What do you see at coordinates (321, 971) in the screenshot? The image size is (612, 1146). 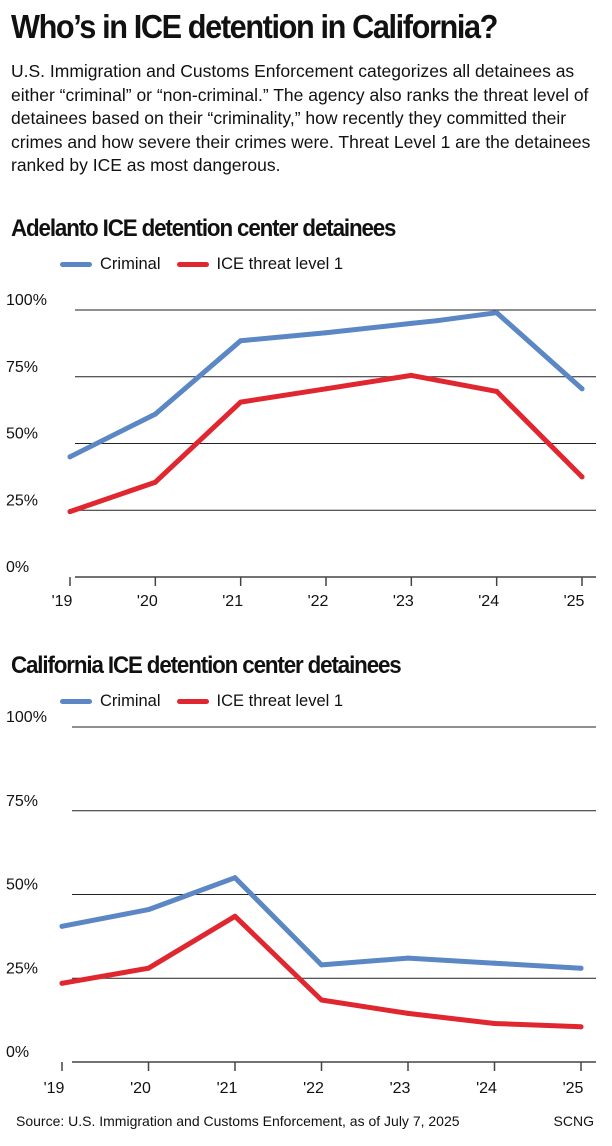 I see `series-line-threat` at bounding box center [321, 971].